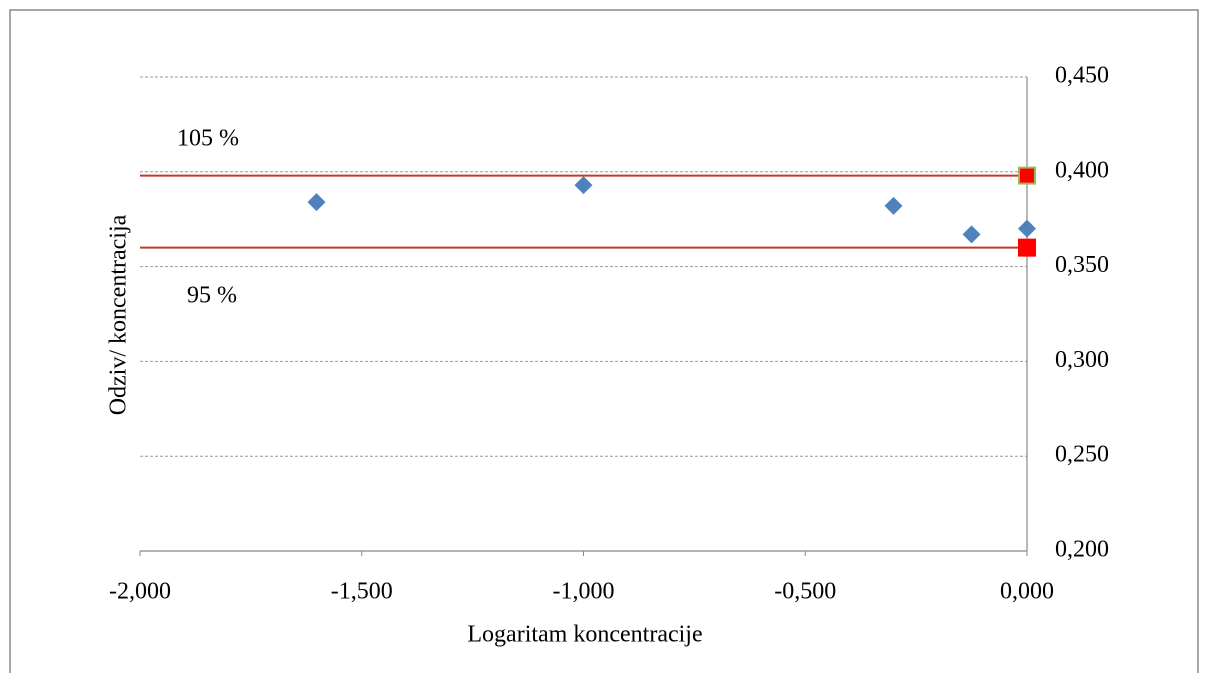  Describe the element at coordinates (1082, 360) in the screenshot. I see `y-tick-label: 0,300` at that location.